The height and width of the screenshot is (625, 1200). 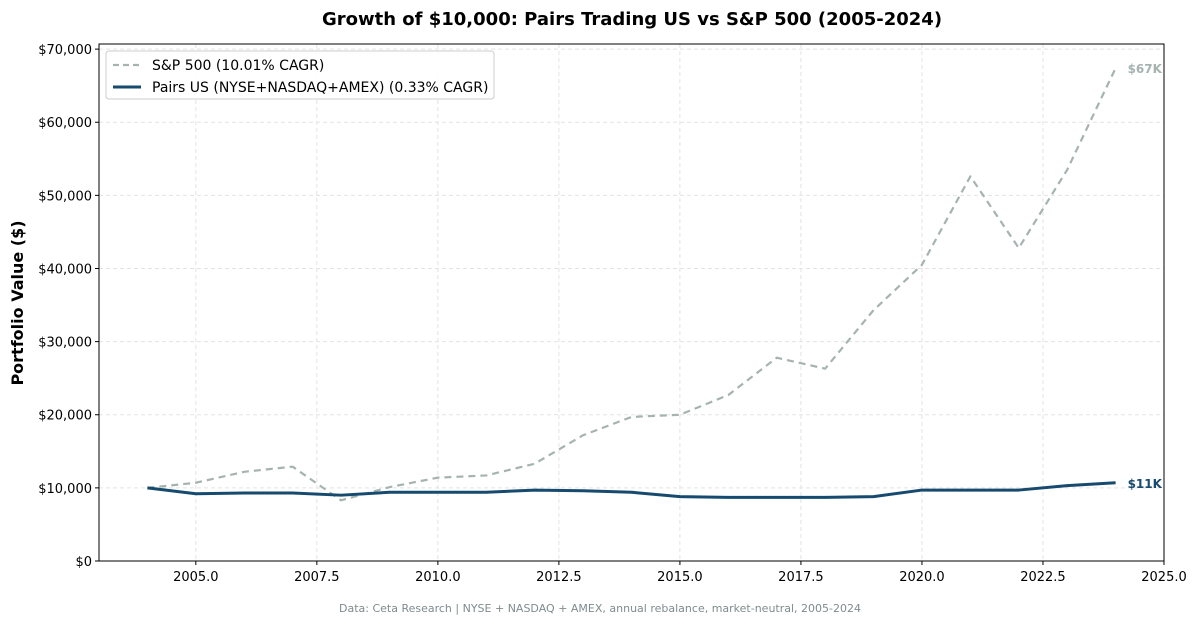 I want to click on legend-label-pairs-us: Pairs US (NYSE+NASDAQ+AMEX) (0.33% CAGR), so click(x=320, y=88).